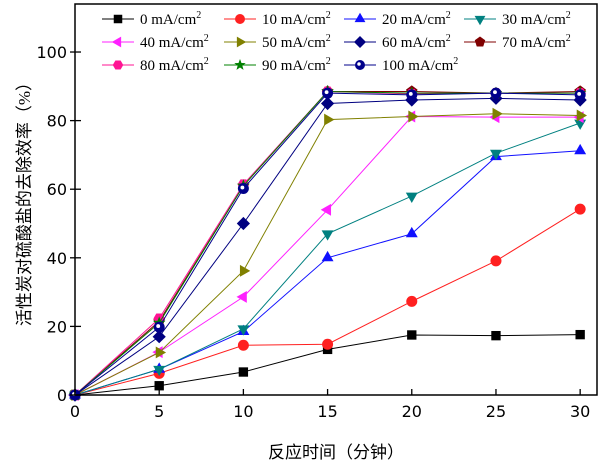 Image resolution: width=600 pixels, height=467 pixels. What do you see at coordinates (75, 411) in the screenshot?
I see `x-tick-label: 0` at bounding box center [75, 411].